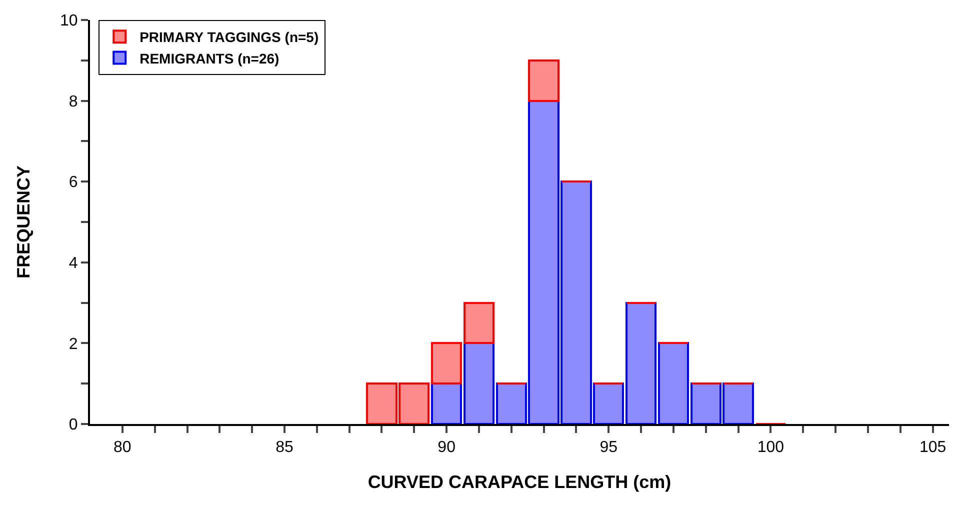 The image size is (964, 509). Describe the element at coordinates (285, 447) in the screenshot. I see `x-tick-label: 85` at that location.